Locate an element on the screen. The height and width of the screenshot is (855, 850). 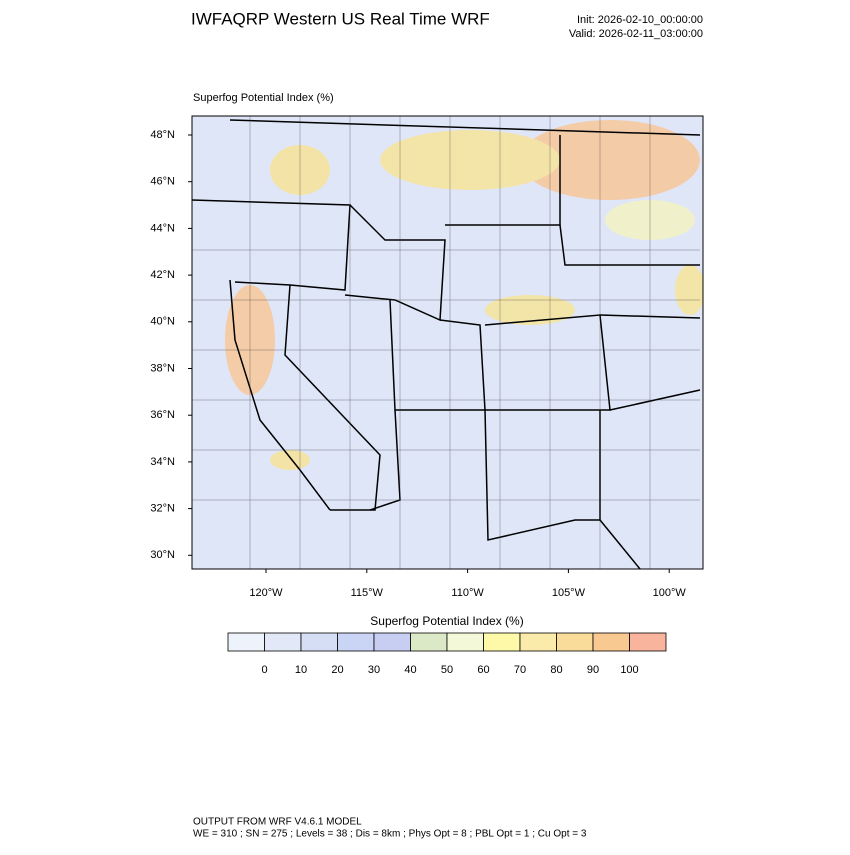
colorbar-label: 100 is located at coordinates (629, 670).